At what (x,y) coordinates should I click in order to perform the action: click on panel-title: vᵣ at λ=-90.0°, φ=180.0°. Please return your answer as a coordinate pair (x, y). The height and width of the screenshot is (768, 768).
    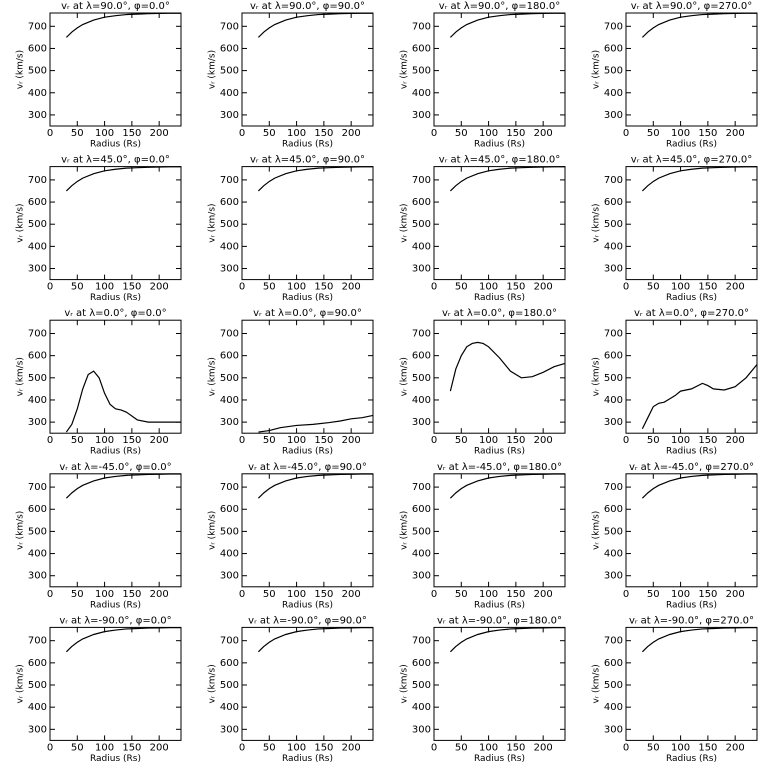
    Looking at the image, I should click on (499, 620).